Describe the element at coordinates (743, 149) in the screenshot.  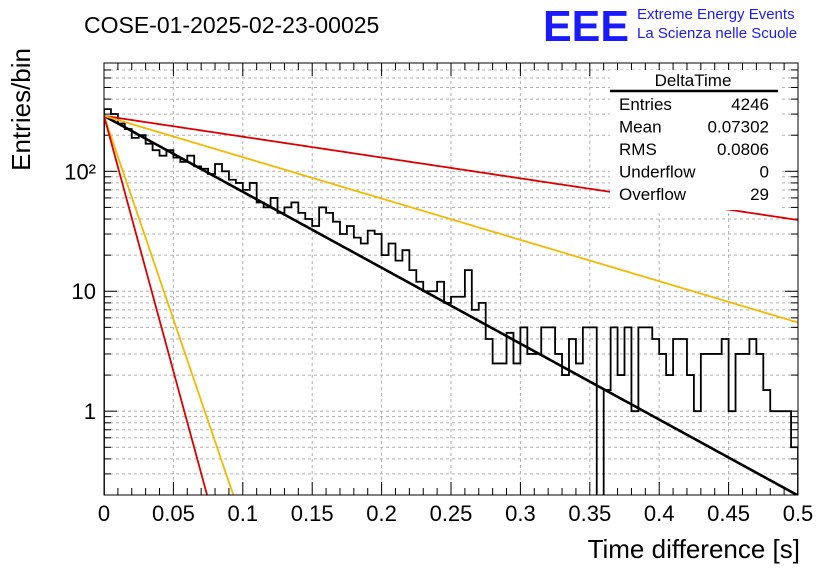
I see `stats-row-value: 0.0806` at that location.